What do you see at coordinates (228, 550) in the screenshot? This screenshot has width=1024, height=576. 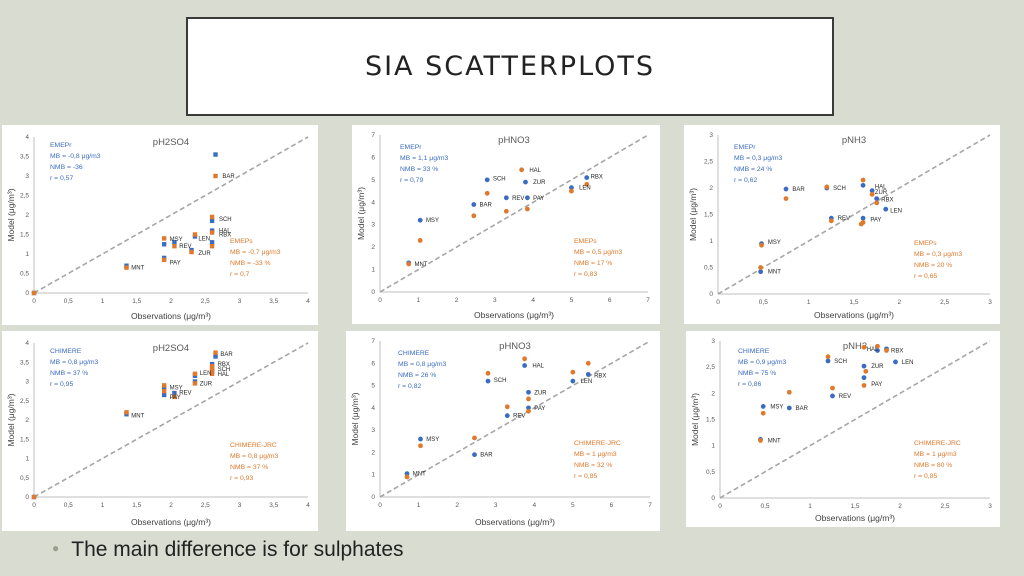 I see `bullet-point: ● The main difference is for sulphates` at bounding box center [228, 550].